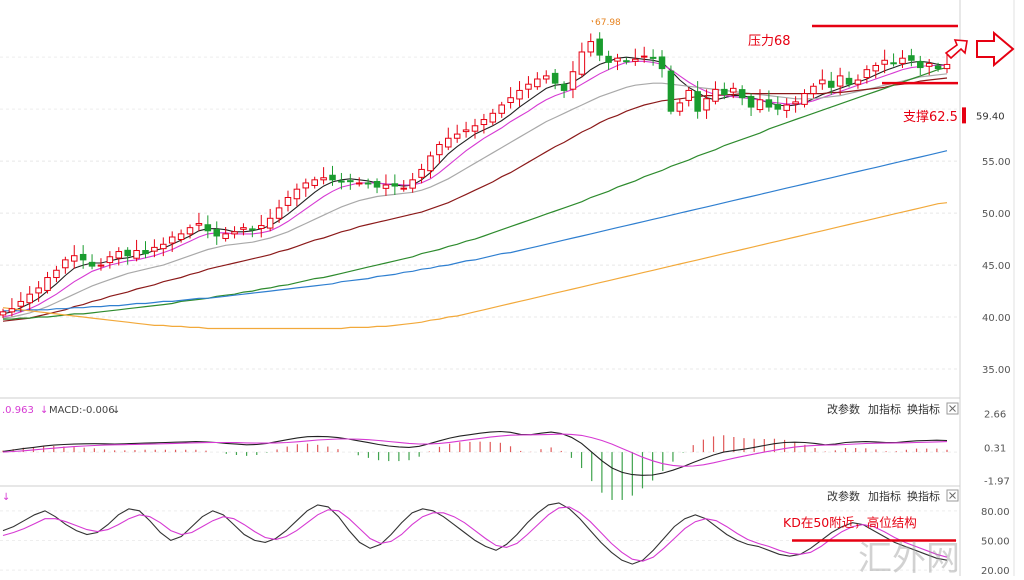 Image resolution: width=1024 pixels, height=580 pixels. Describe the element at coordinates (875, 283) in the screenshot. I see `annotation-layer` at that location.